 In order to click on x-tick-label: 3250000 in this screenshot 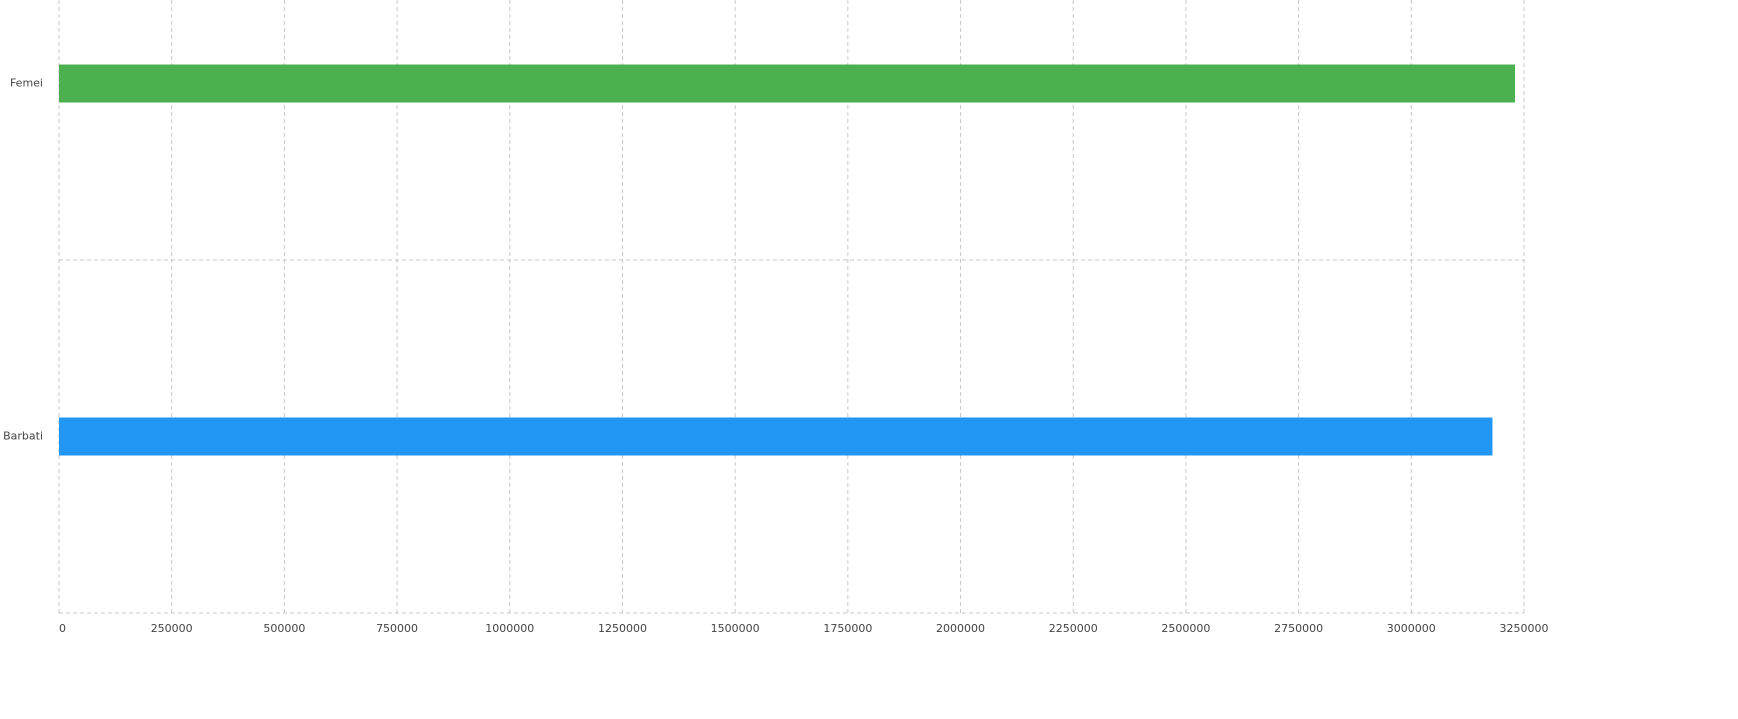, I will do `click(1524, 628)`.